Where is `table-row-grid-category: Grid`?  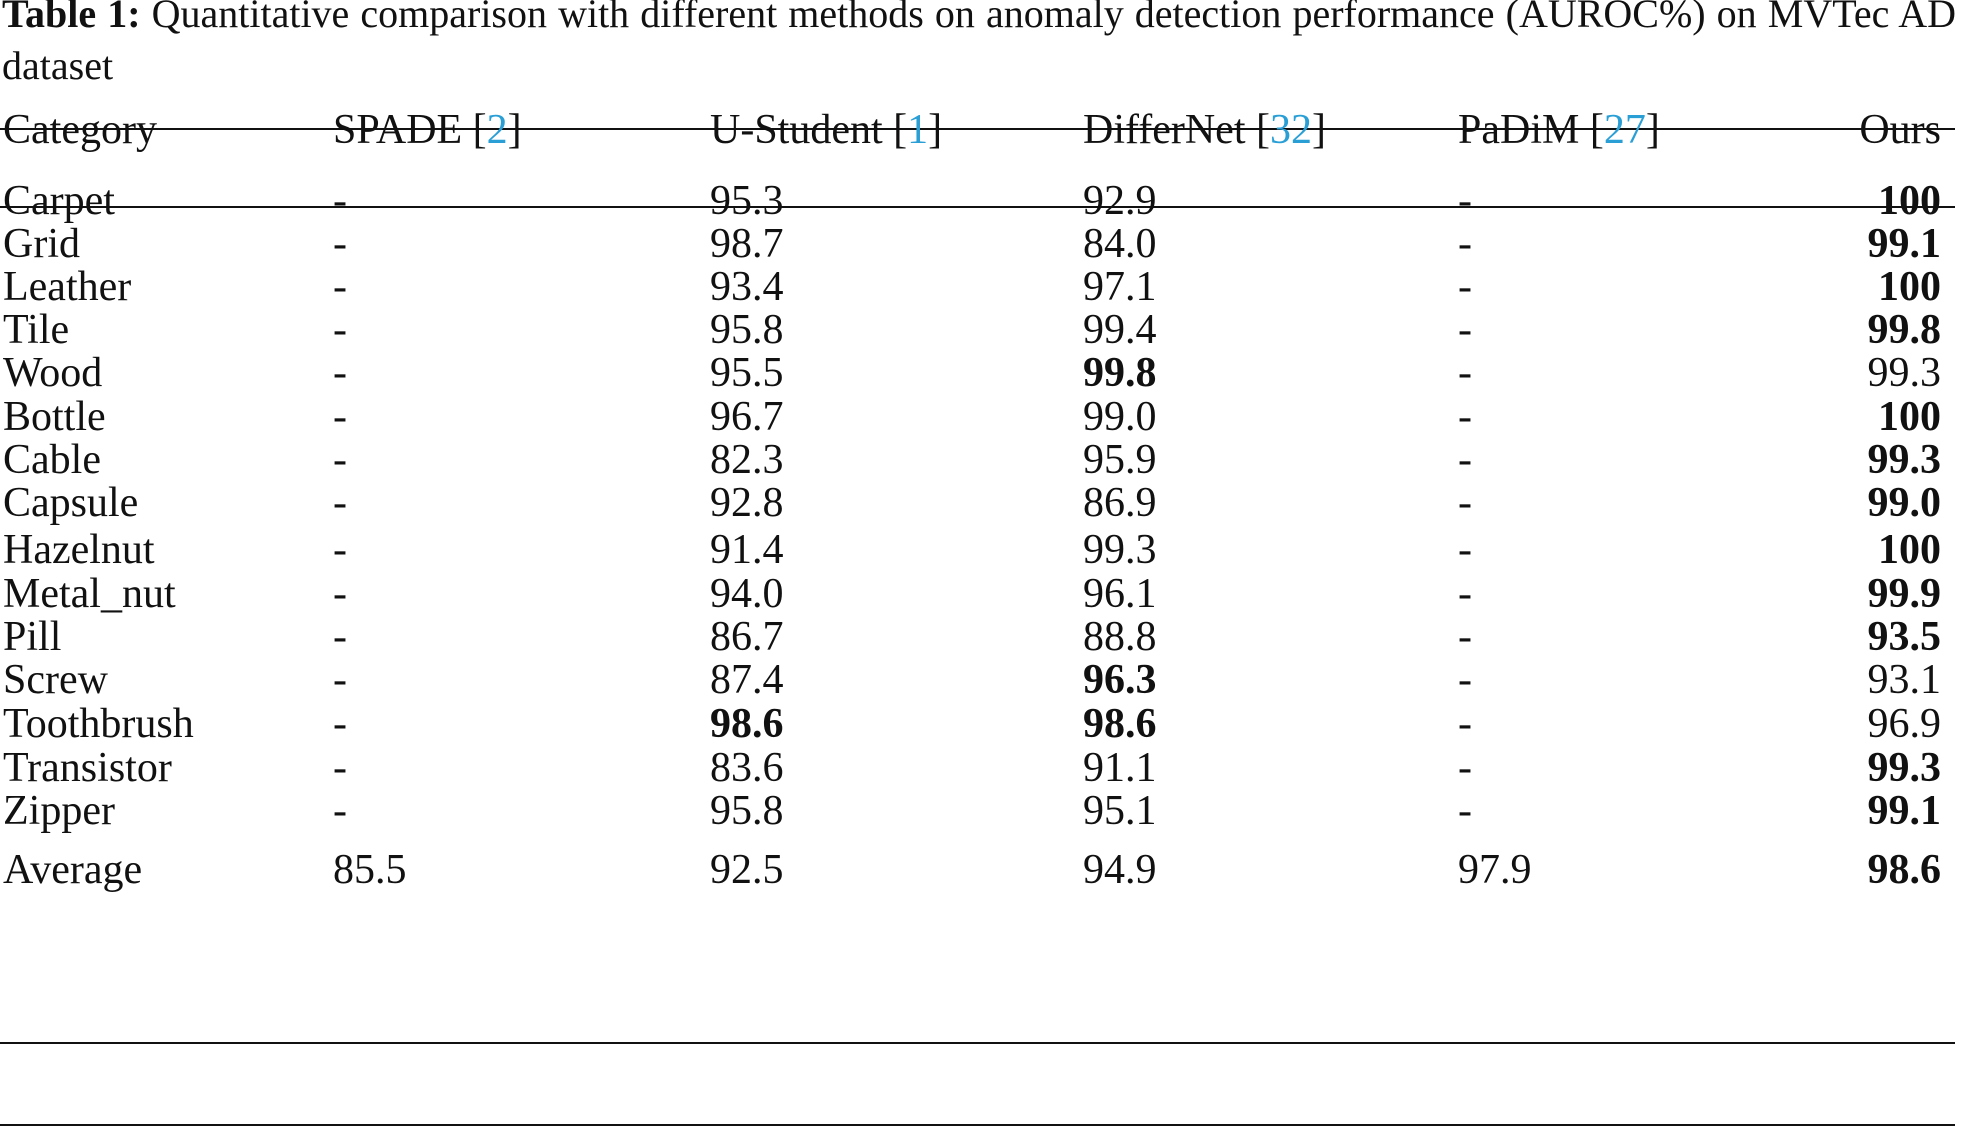 table-row-grid-category: Grid is located at coordinates (41, 244).